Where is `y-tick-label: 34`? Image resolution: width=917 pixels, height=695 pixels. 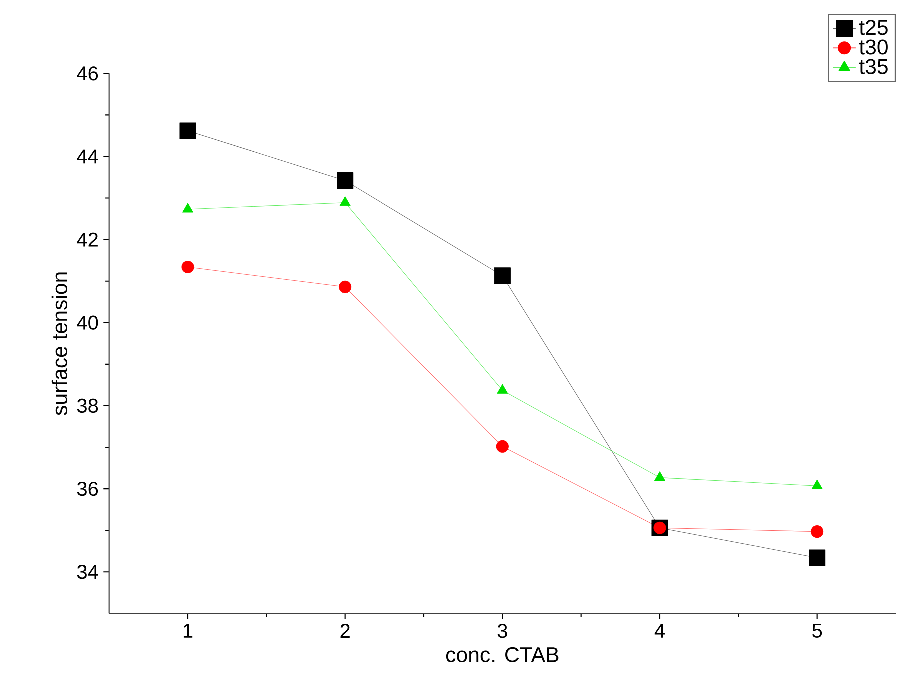
y-tick-label: 34 is located at coordinates (87, 572).